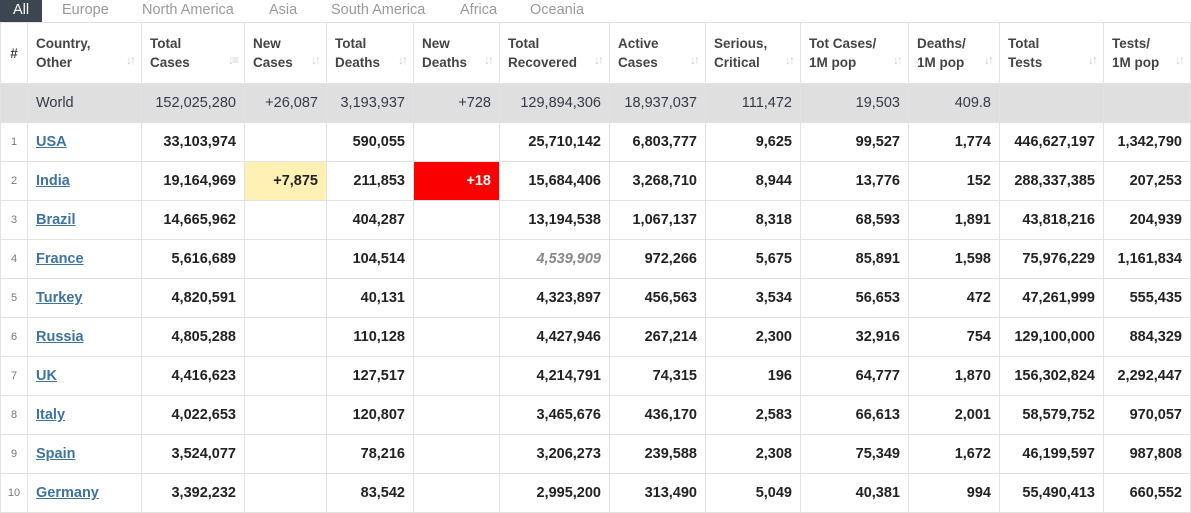  I want to click on tab-asia: Asia, so click(283, 10).